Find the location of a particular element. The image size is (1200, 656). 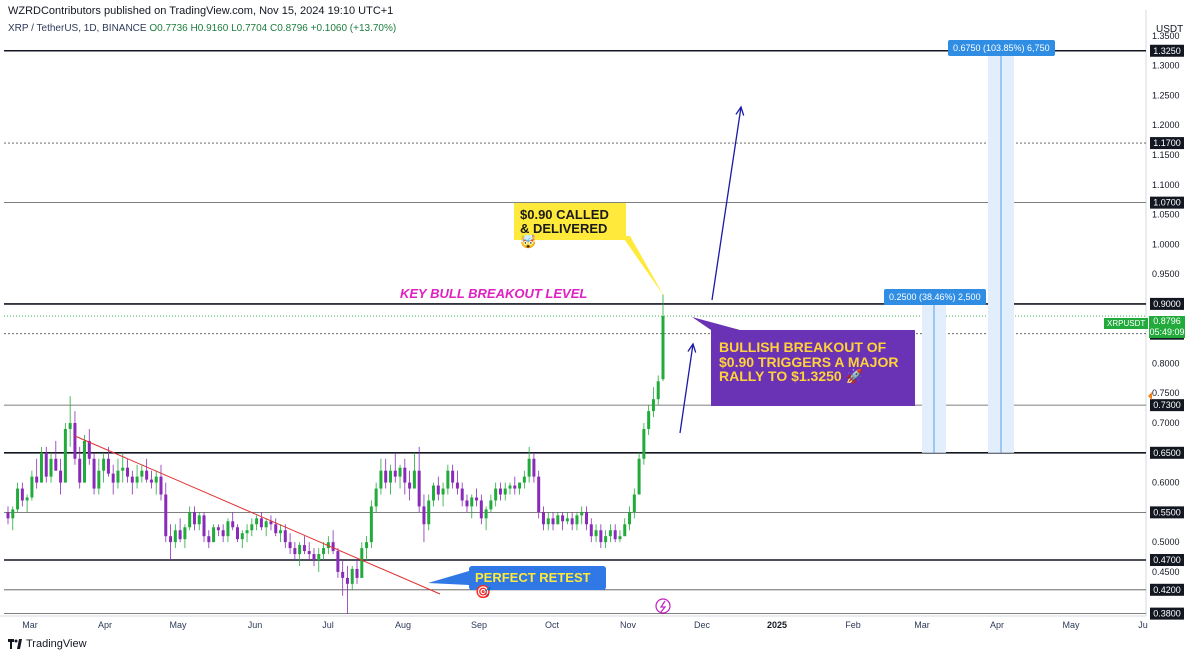

major-rally-arrow is located at coordinates (726, 203).